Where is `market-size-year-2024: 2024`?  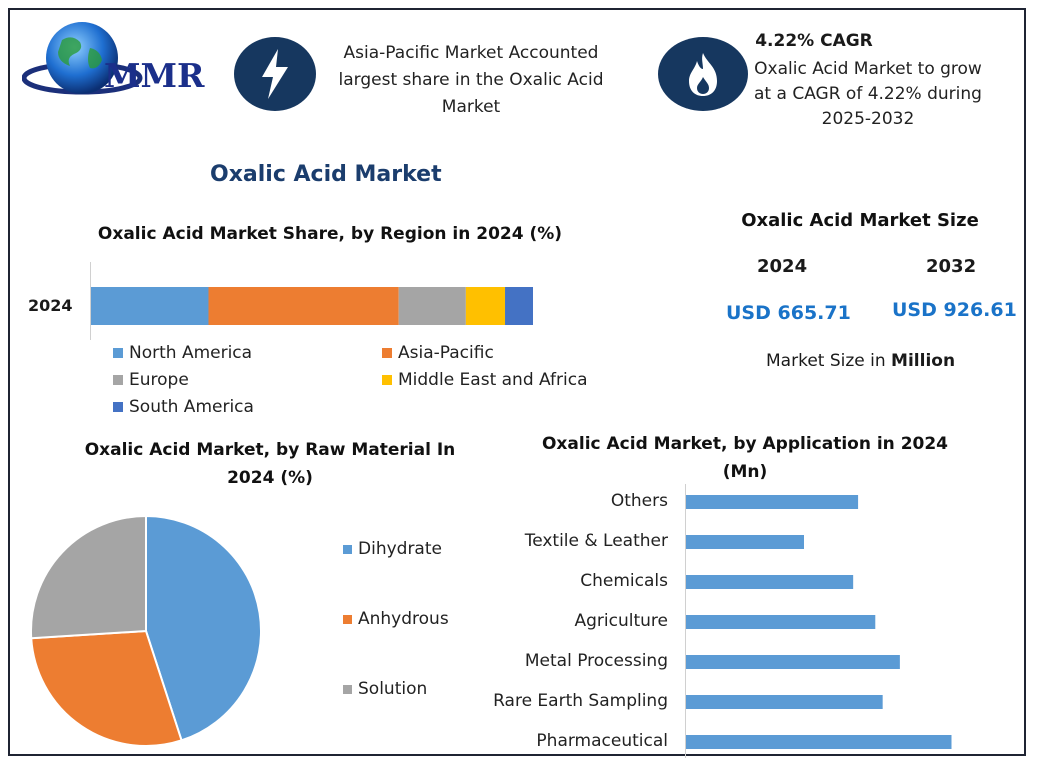 market-size-year-2024: 2024 is located at coordinates (782, 266).